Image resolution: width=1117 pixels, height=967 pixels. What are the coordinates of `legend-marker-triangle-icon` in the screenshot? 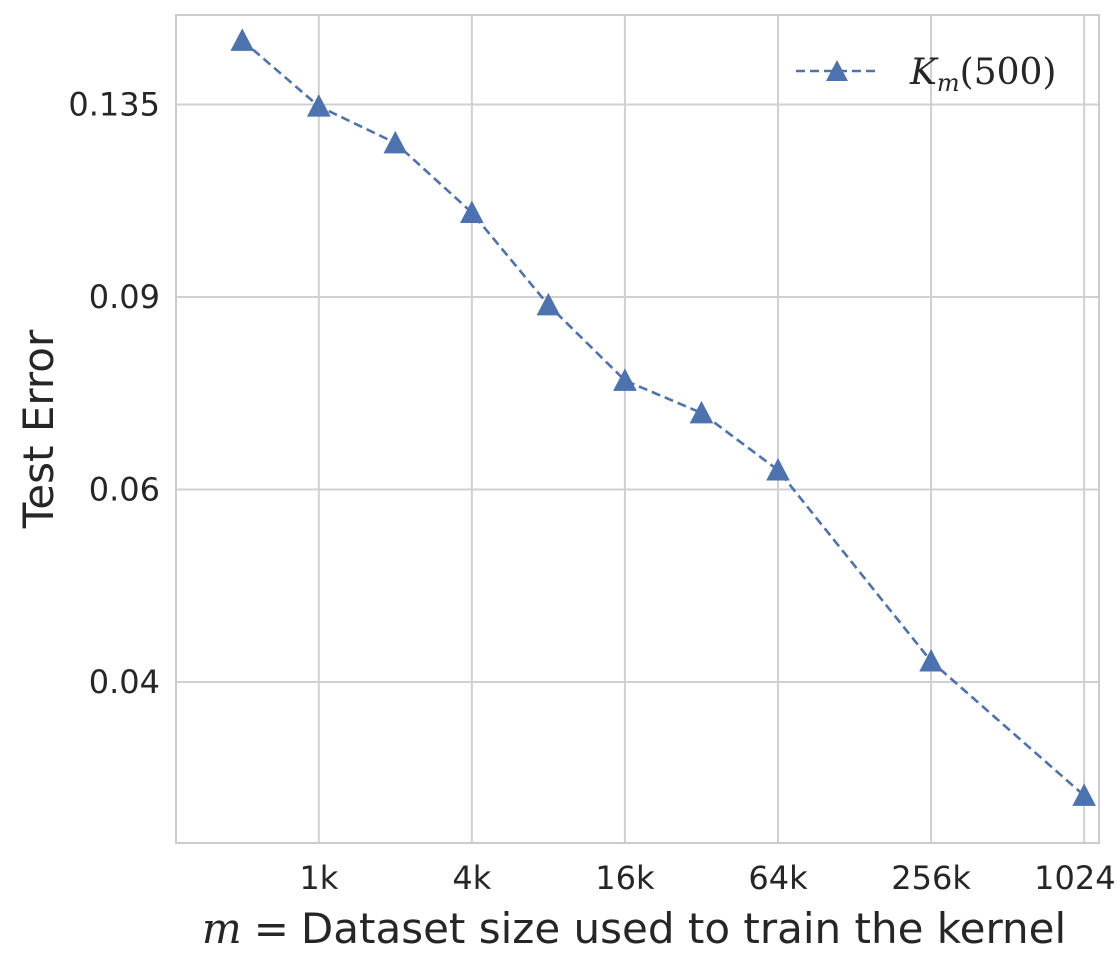 It's located at (837, 70).